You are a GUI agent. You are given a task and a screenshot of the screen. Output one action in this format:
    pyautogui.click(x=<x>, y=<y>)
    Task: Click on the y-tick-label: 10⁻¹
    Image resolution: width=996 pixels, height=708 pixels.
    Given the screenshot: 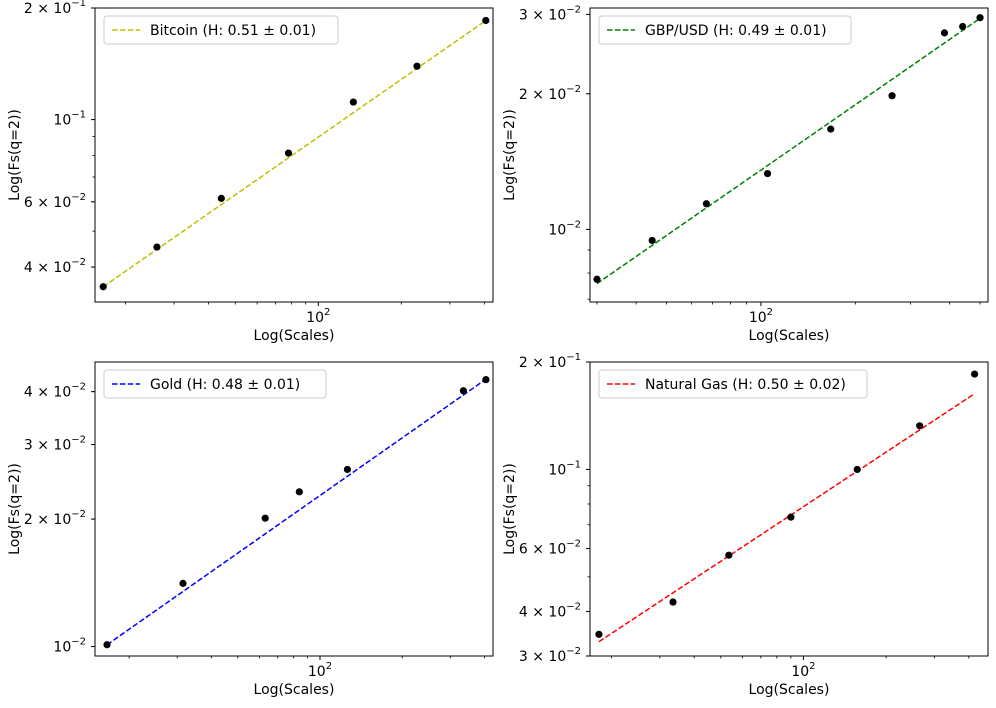 What is the action you would take?
    pyautogui.click(x=69, y=119)
    